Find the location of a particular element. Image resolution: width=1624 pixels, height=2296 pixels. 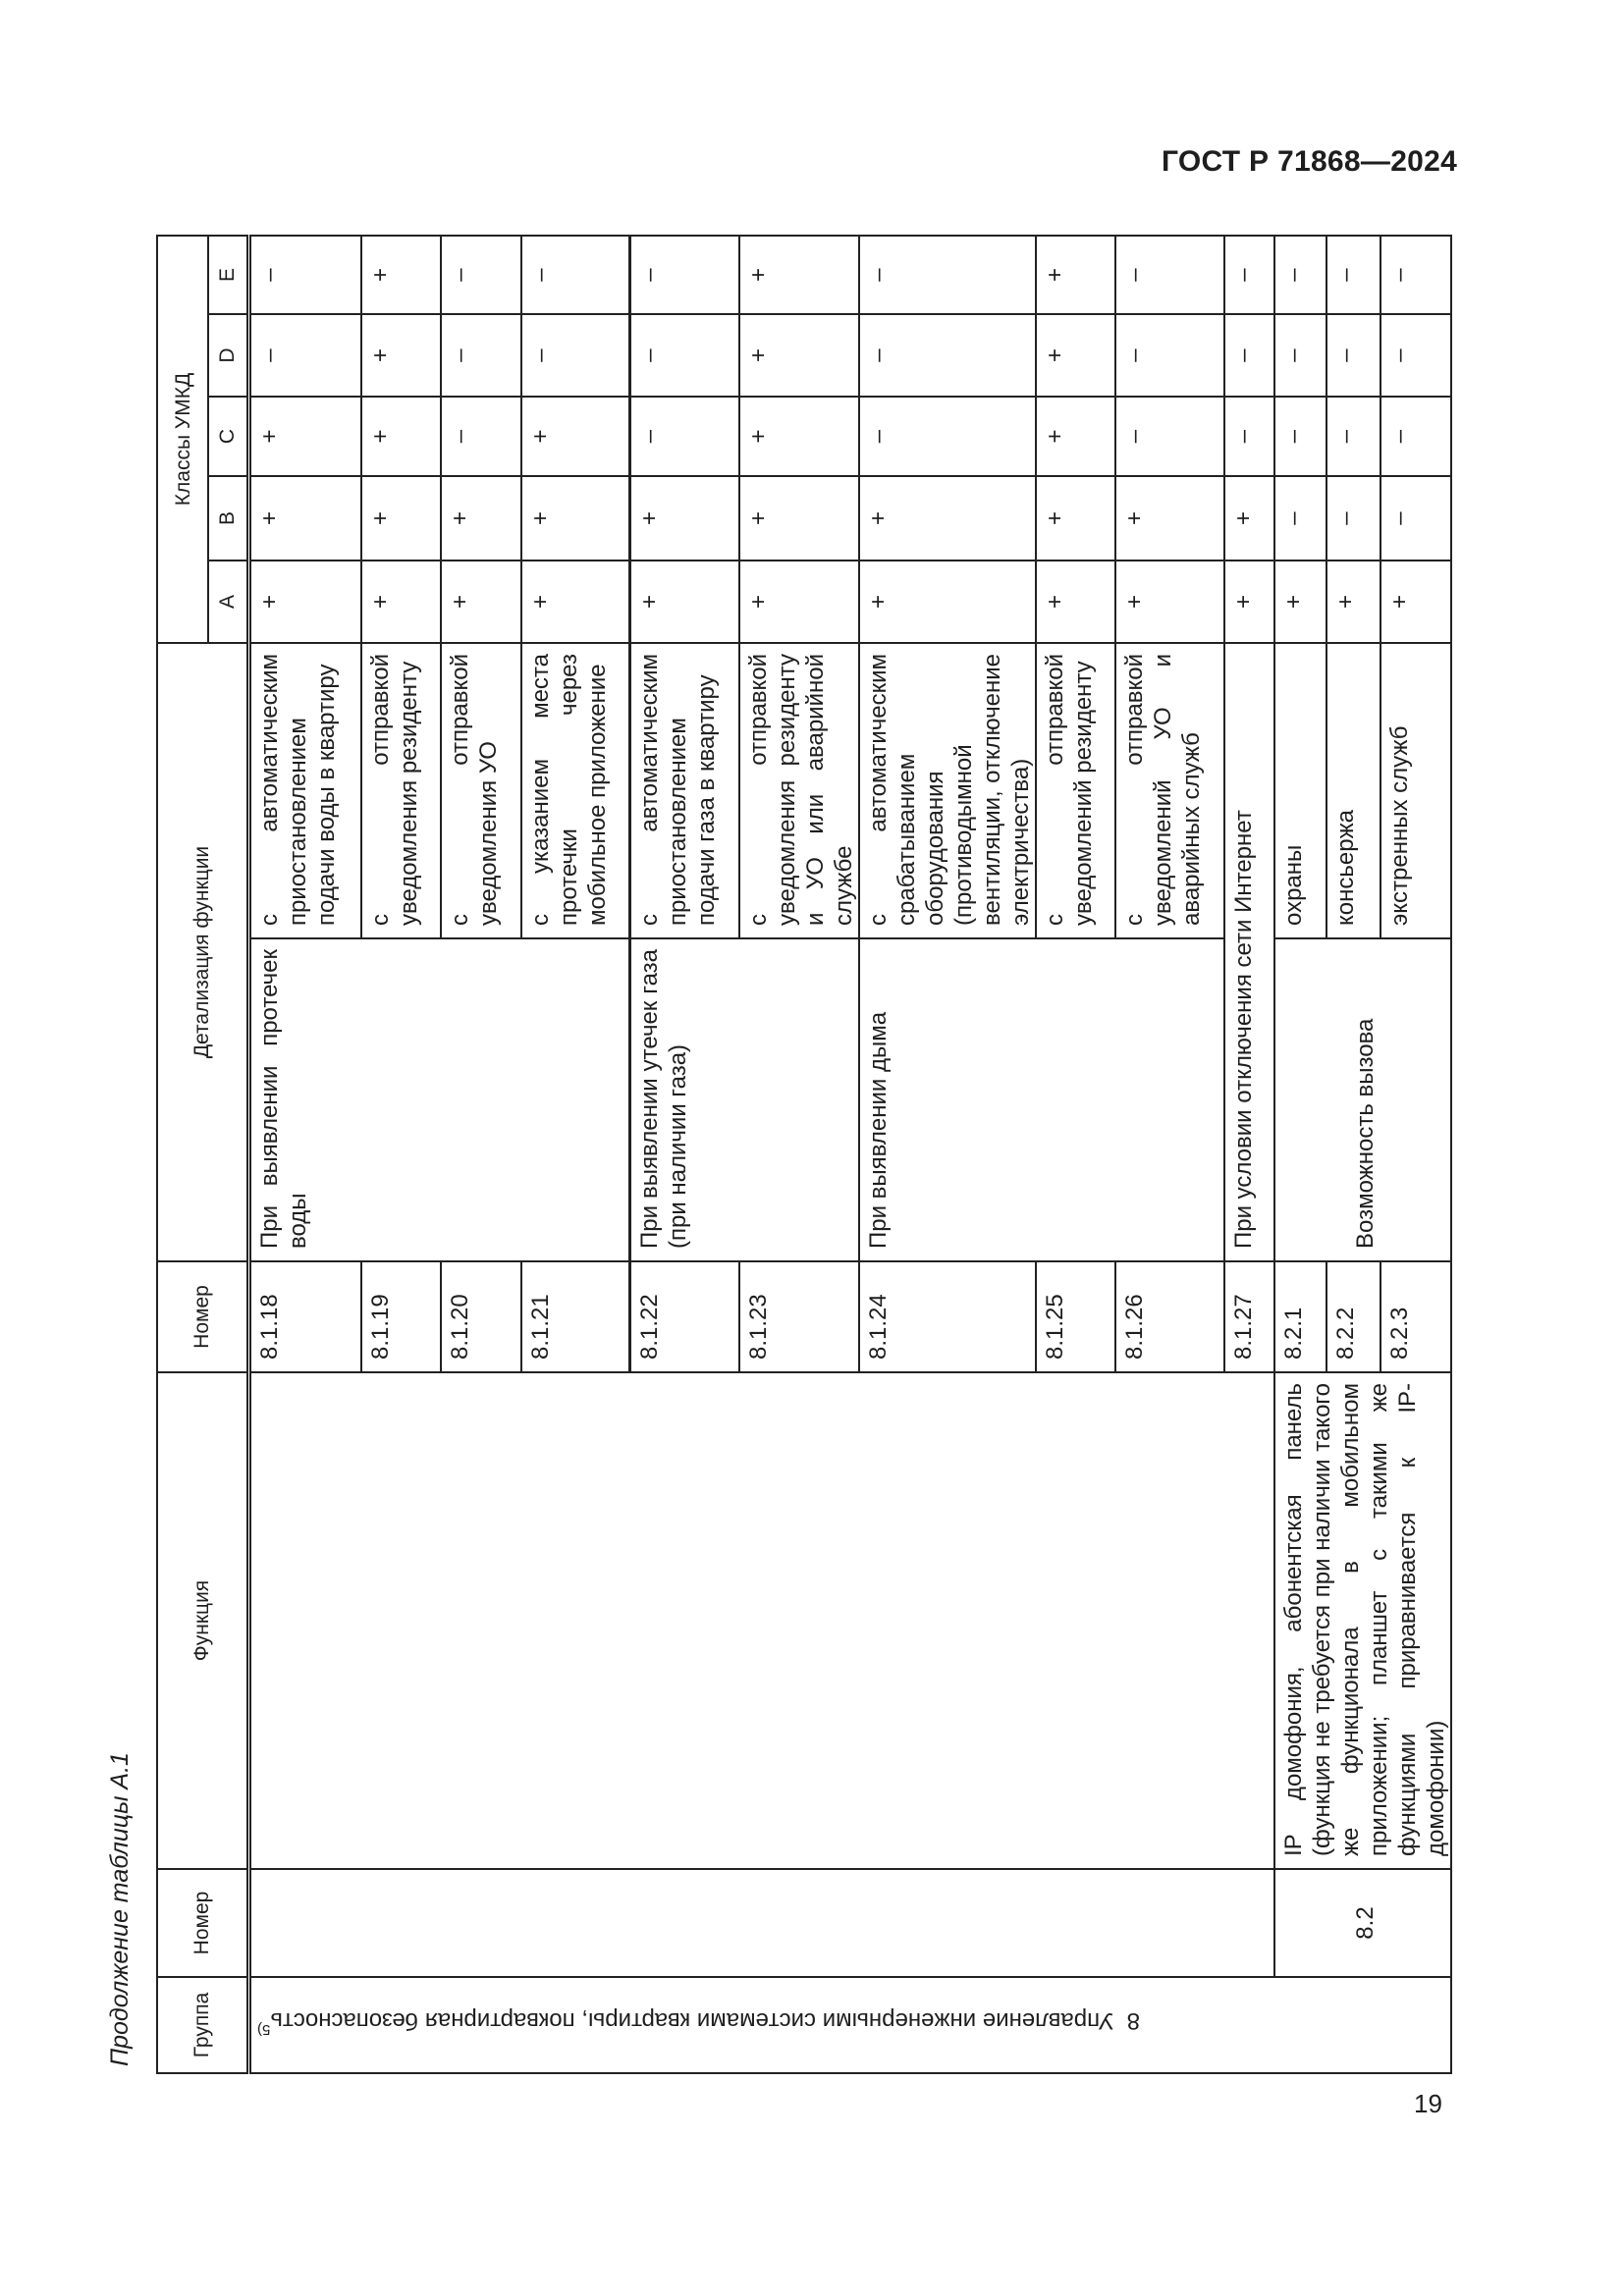

row-detail: с отправкой уведомления УО is located at coordinates (481, 790).